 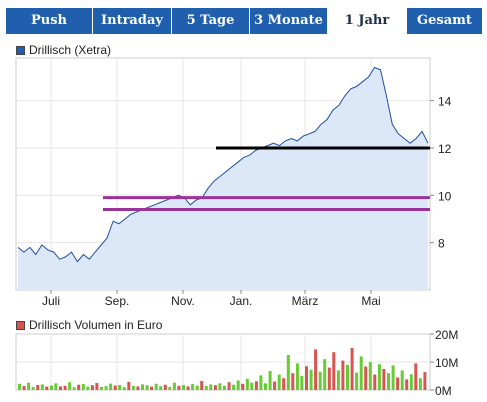 What do you see at coordinates (20, 325) in the screenshot?
I see `volume-legend-swatch` at bounding box center [20, 325].